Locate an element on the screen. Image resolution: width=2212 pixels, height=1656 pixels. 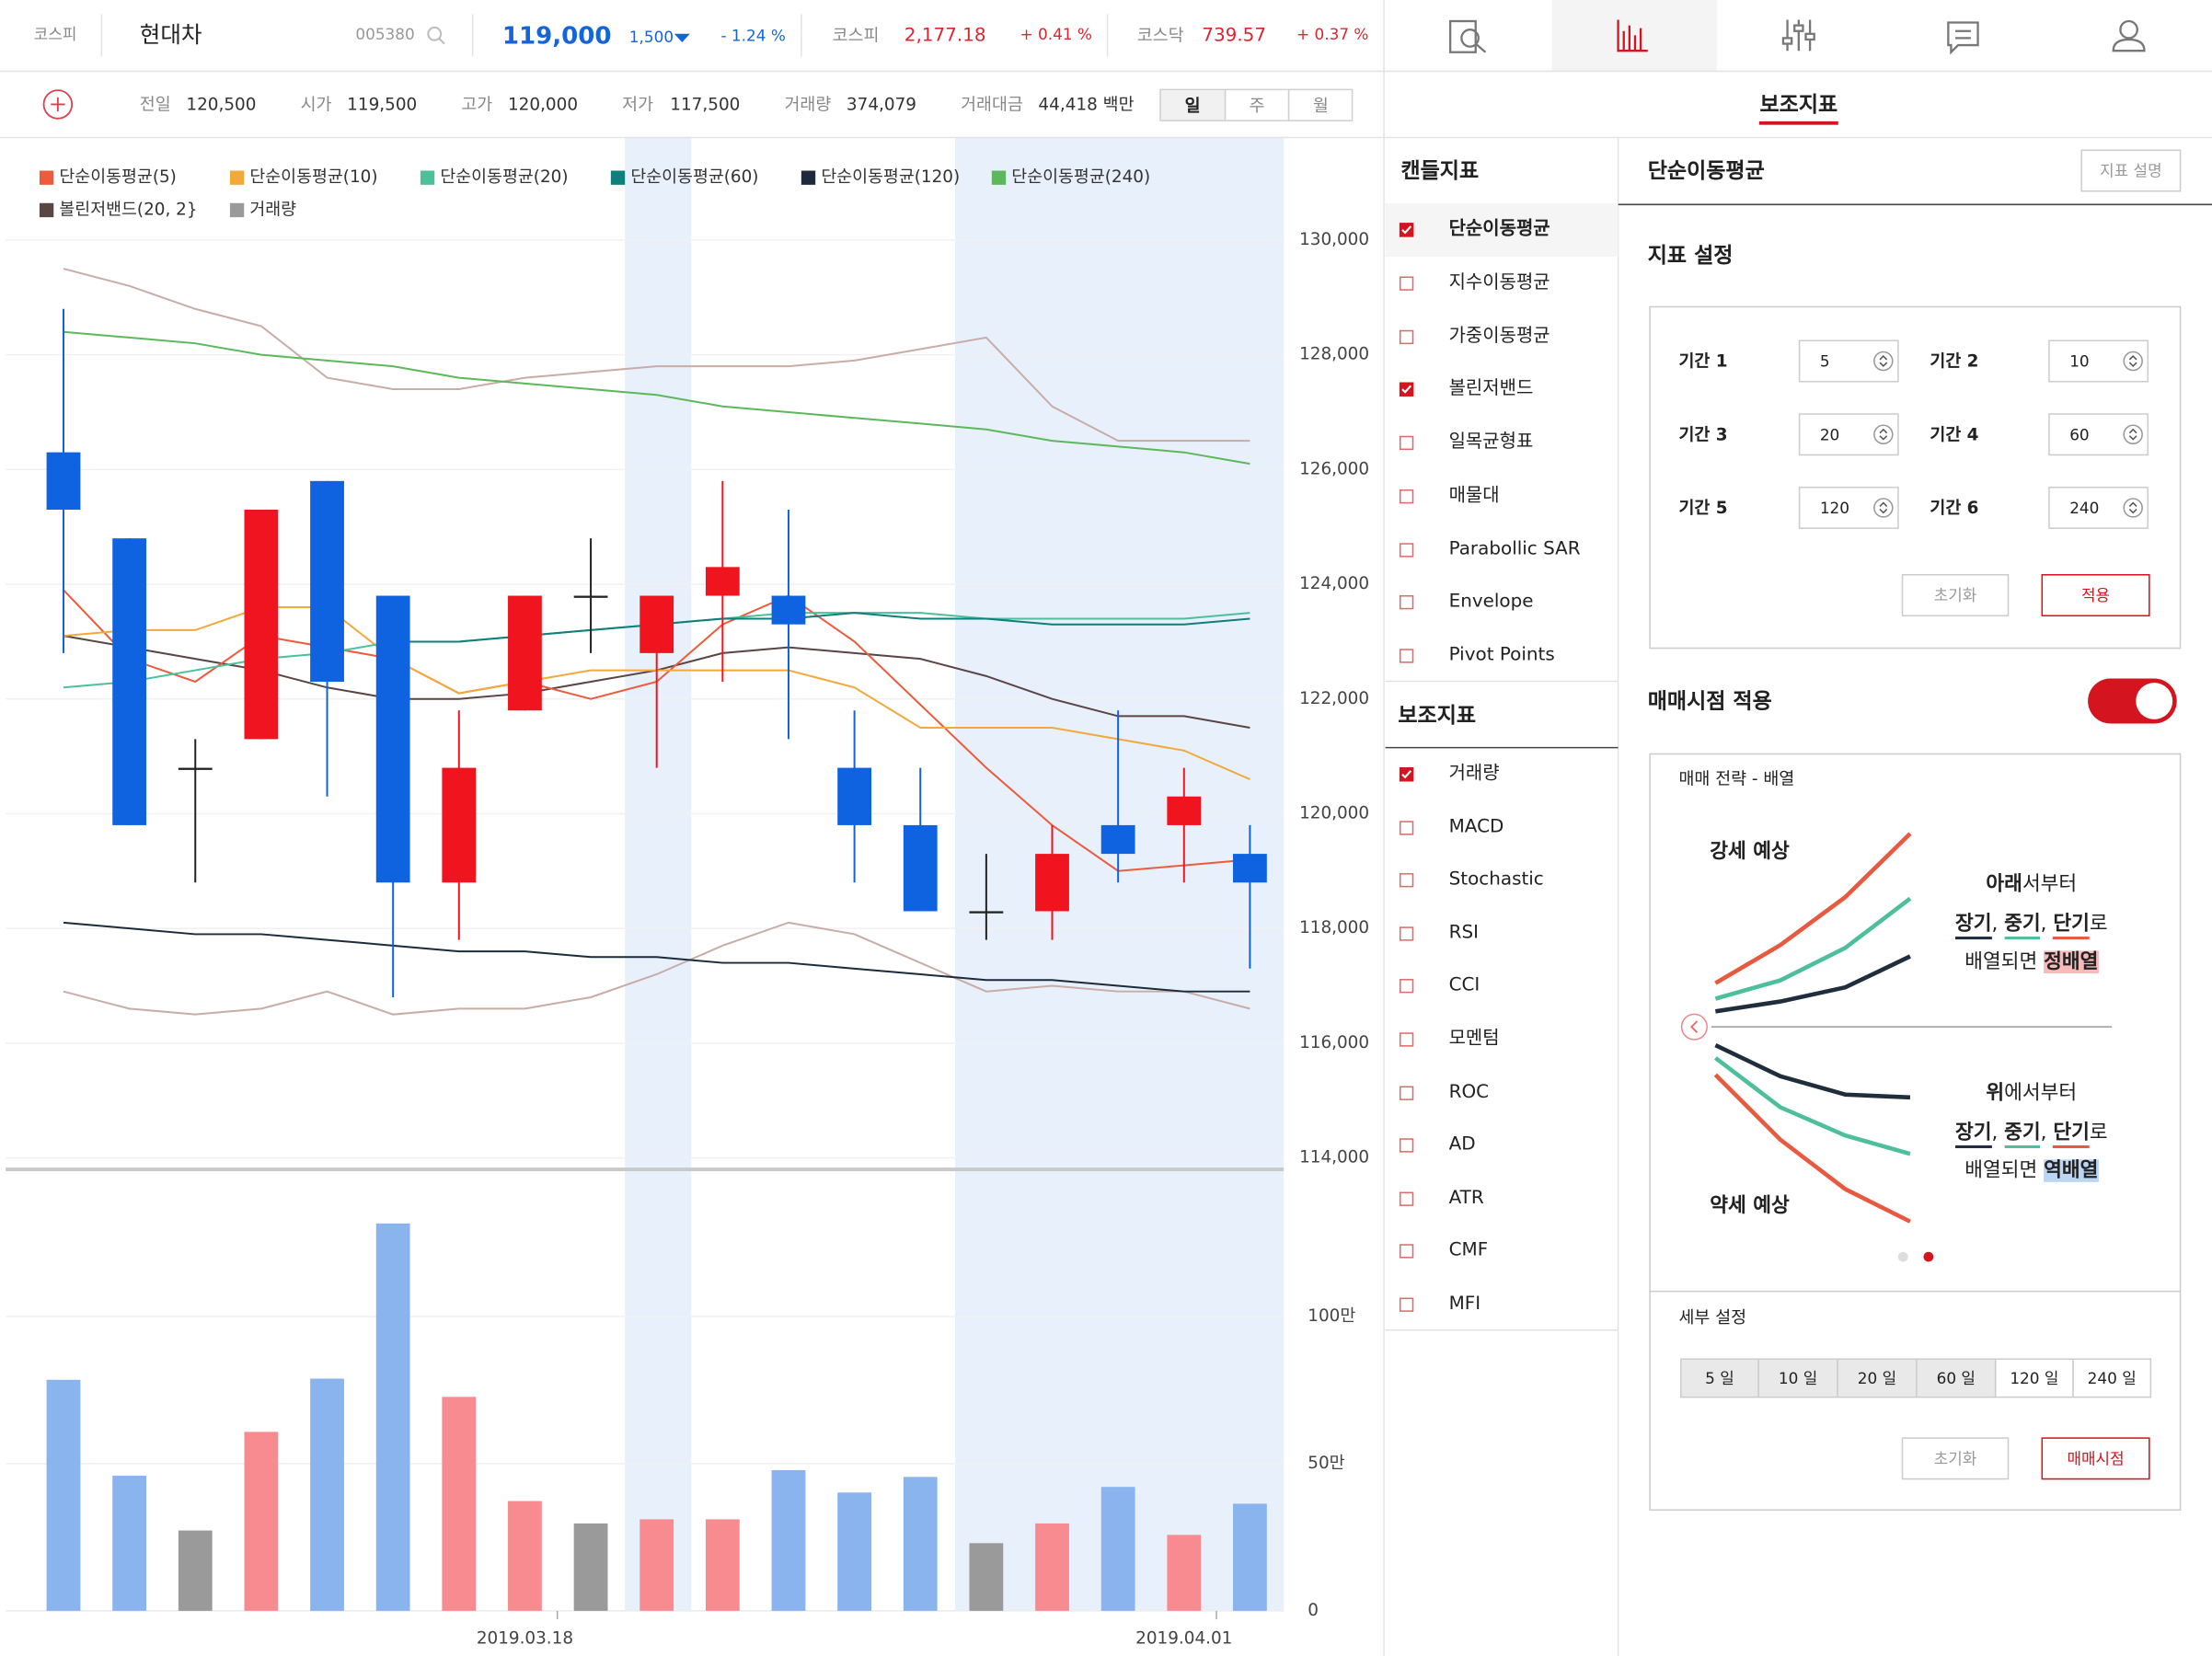
section-title: 보조지표 is located at coordinates (1437, 715).